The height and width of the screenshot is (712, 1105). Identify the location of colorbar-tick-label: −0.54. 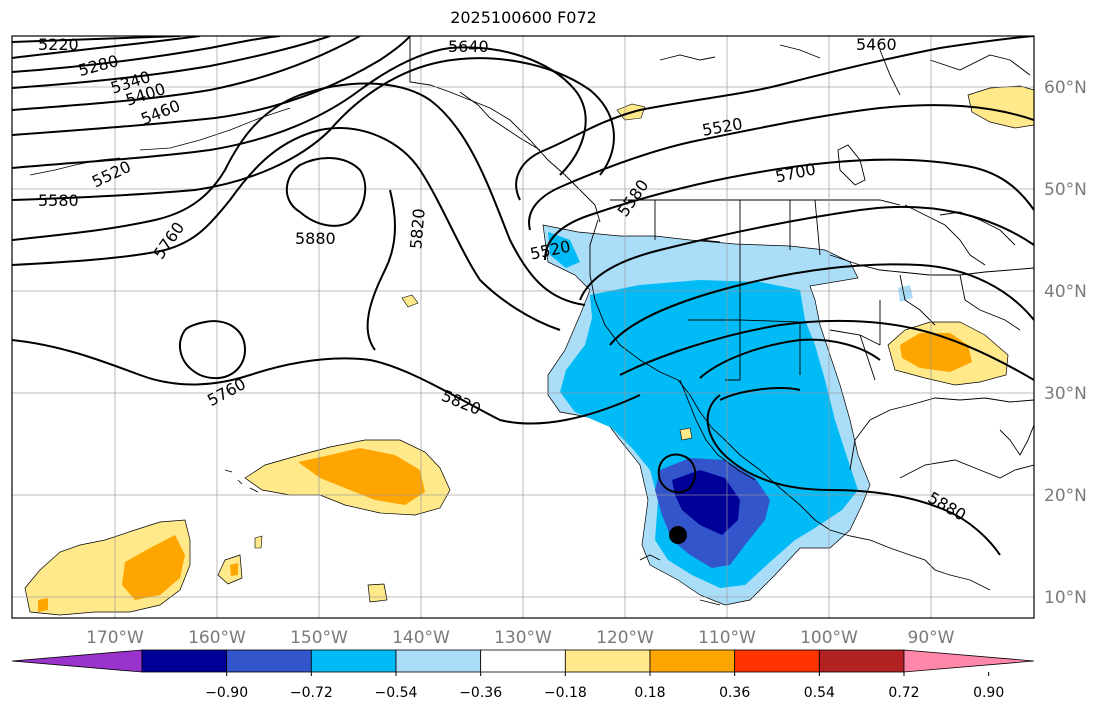
(396, 693).